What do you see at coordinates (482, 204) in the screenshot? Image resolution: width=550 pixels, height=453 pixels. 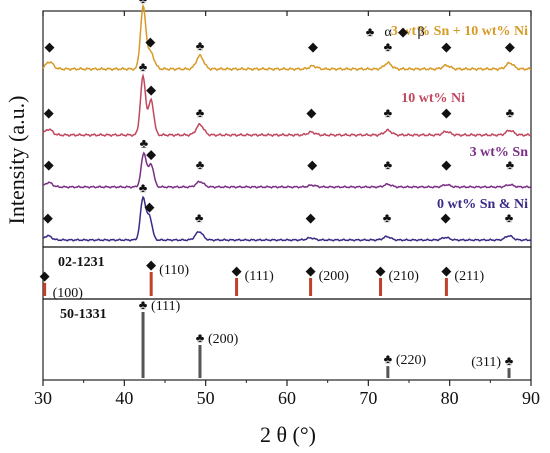 I see `sample-label: 0 wt% Sn & Ni` at bounding box center [482, 204].